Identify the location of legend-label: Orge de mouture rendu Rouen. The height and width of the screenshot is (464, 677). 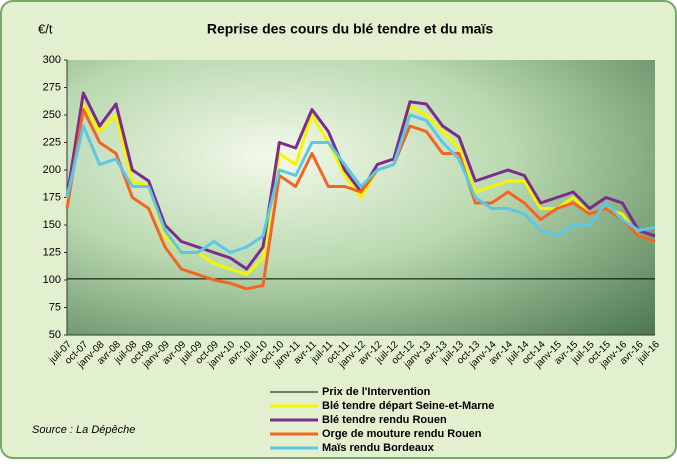
(402, 434).